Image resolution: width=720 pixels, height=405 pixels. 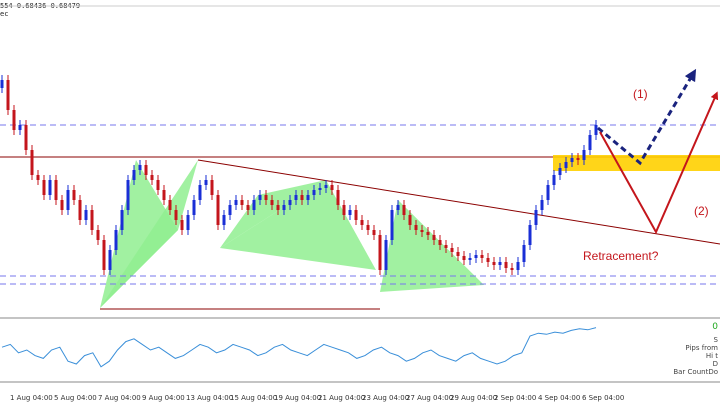 I want to click on scenario-1-label: (1), so click(x=640, y=94).